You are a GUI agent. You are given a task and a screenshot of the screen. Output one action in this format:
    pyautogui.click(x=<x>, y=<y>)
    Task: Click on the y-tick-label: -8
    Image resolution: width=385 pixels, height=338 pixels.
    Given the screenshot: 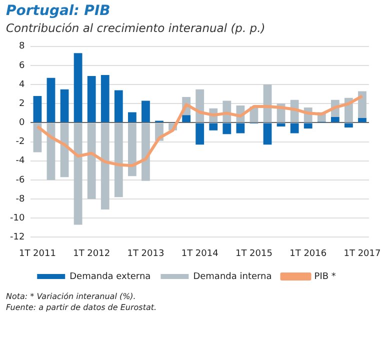 What is the action you would take?
    pyautogui.click(x=20, y=199)
    